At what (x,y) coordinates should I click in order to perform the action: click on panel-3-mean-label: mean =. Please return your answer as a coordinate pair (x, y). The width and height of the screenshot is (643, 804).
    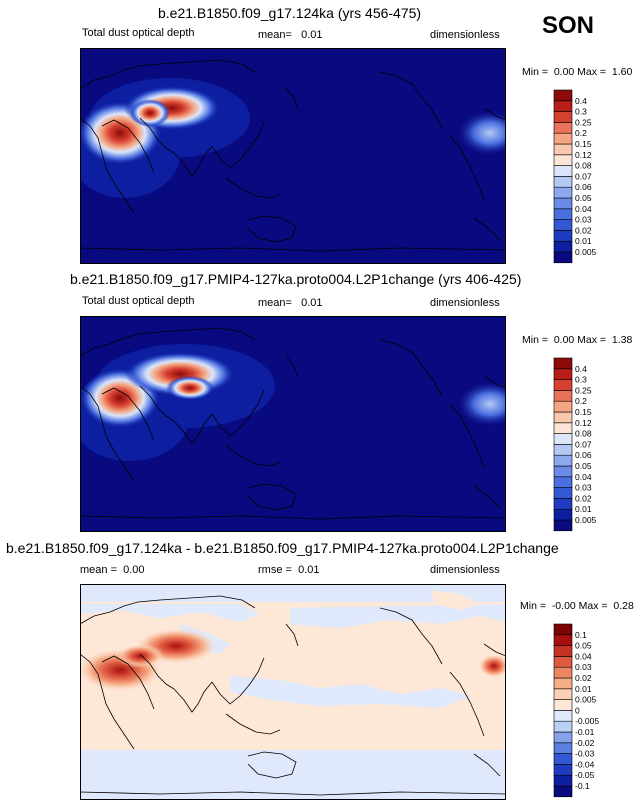
    Looking at the image, I should click on (98, 570).